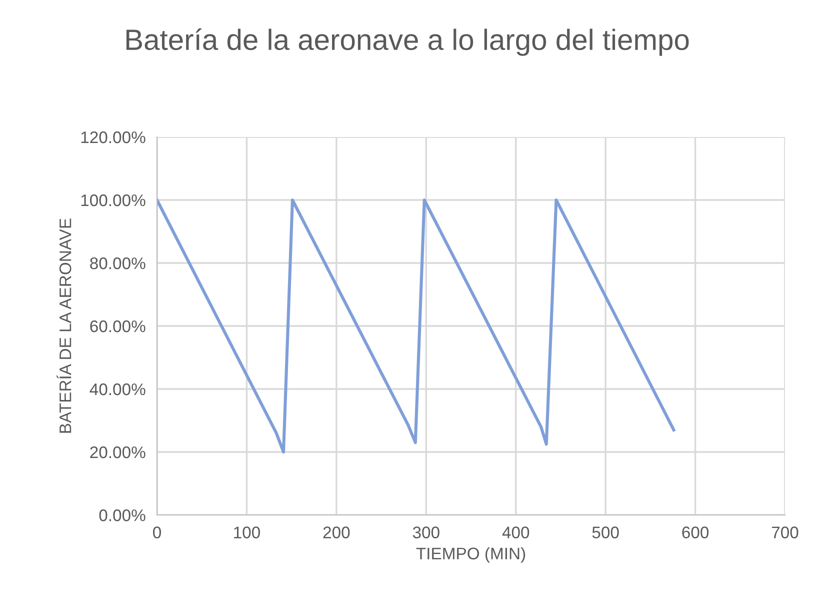 This screenshot has height=602, width=814. Describe the element at coordinates (336, 532) in the screenshot. I see `x-tick-label: 200` at that location.